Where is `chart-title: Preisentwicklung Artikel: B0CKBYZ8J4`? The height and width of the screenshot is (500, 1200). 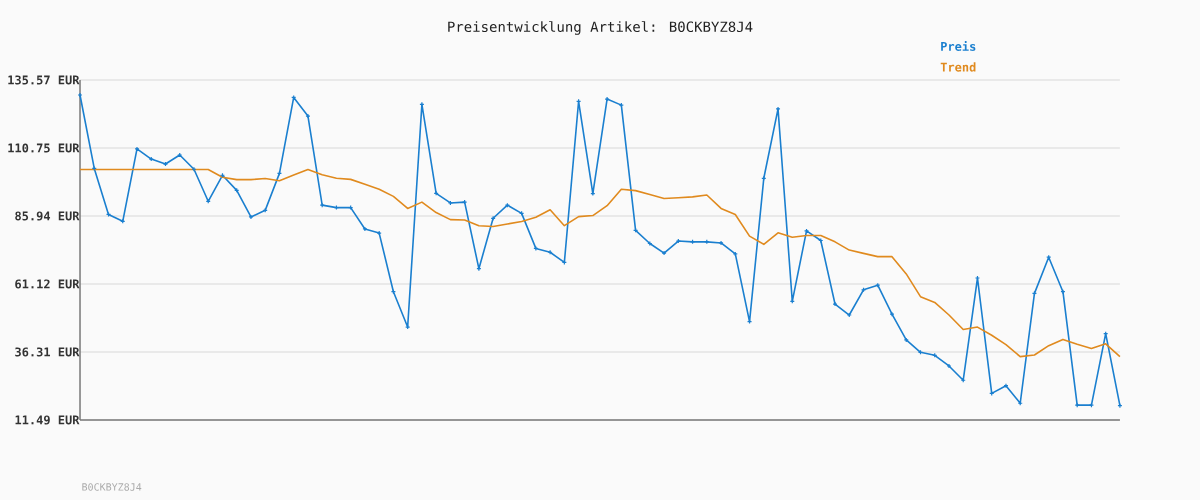 chart-title: Preisentwicklung Artikel: B0CKBYZ8J4 is located at coordinates (600, 28).